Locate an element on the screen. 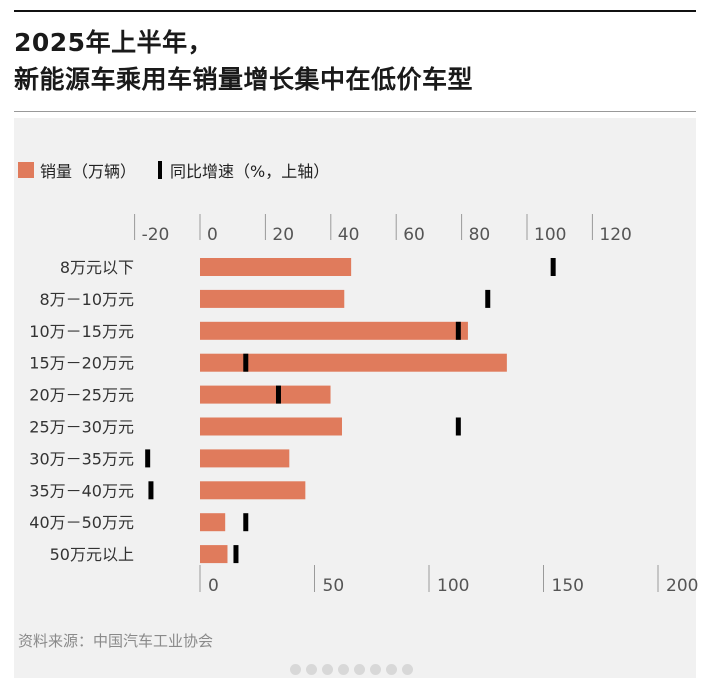  category-label: 50万元以上 is located at coordinates (92, 554).